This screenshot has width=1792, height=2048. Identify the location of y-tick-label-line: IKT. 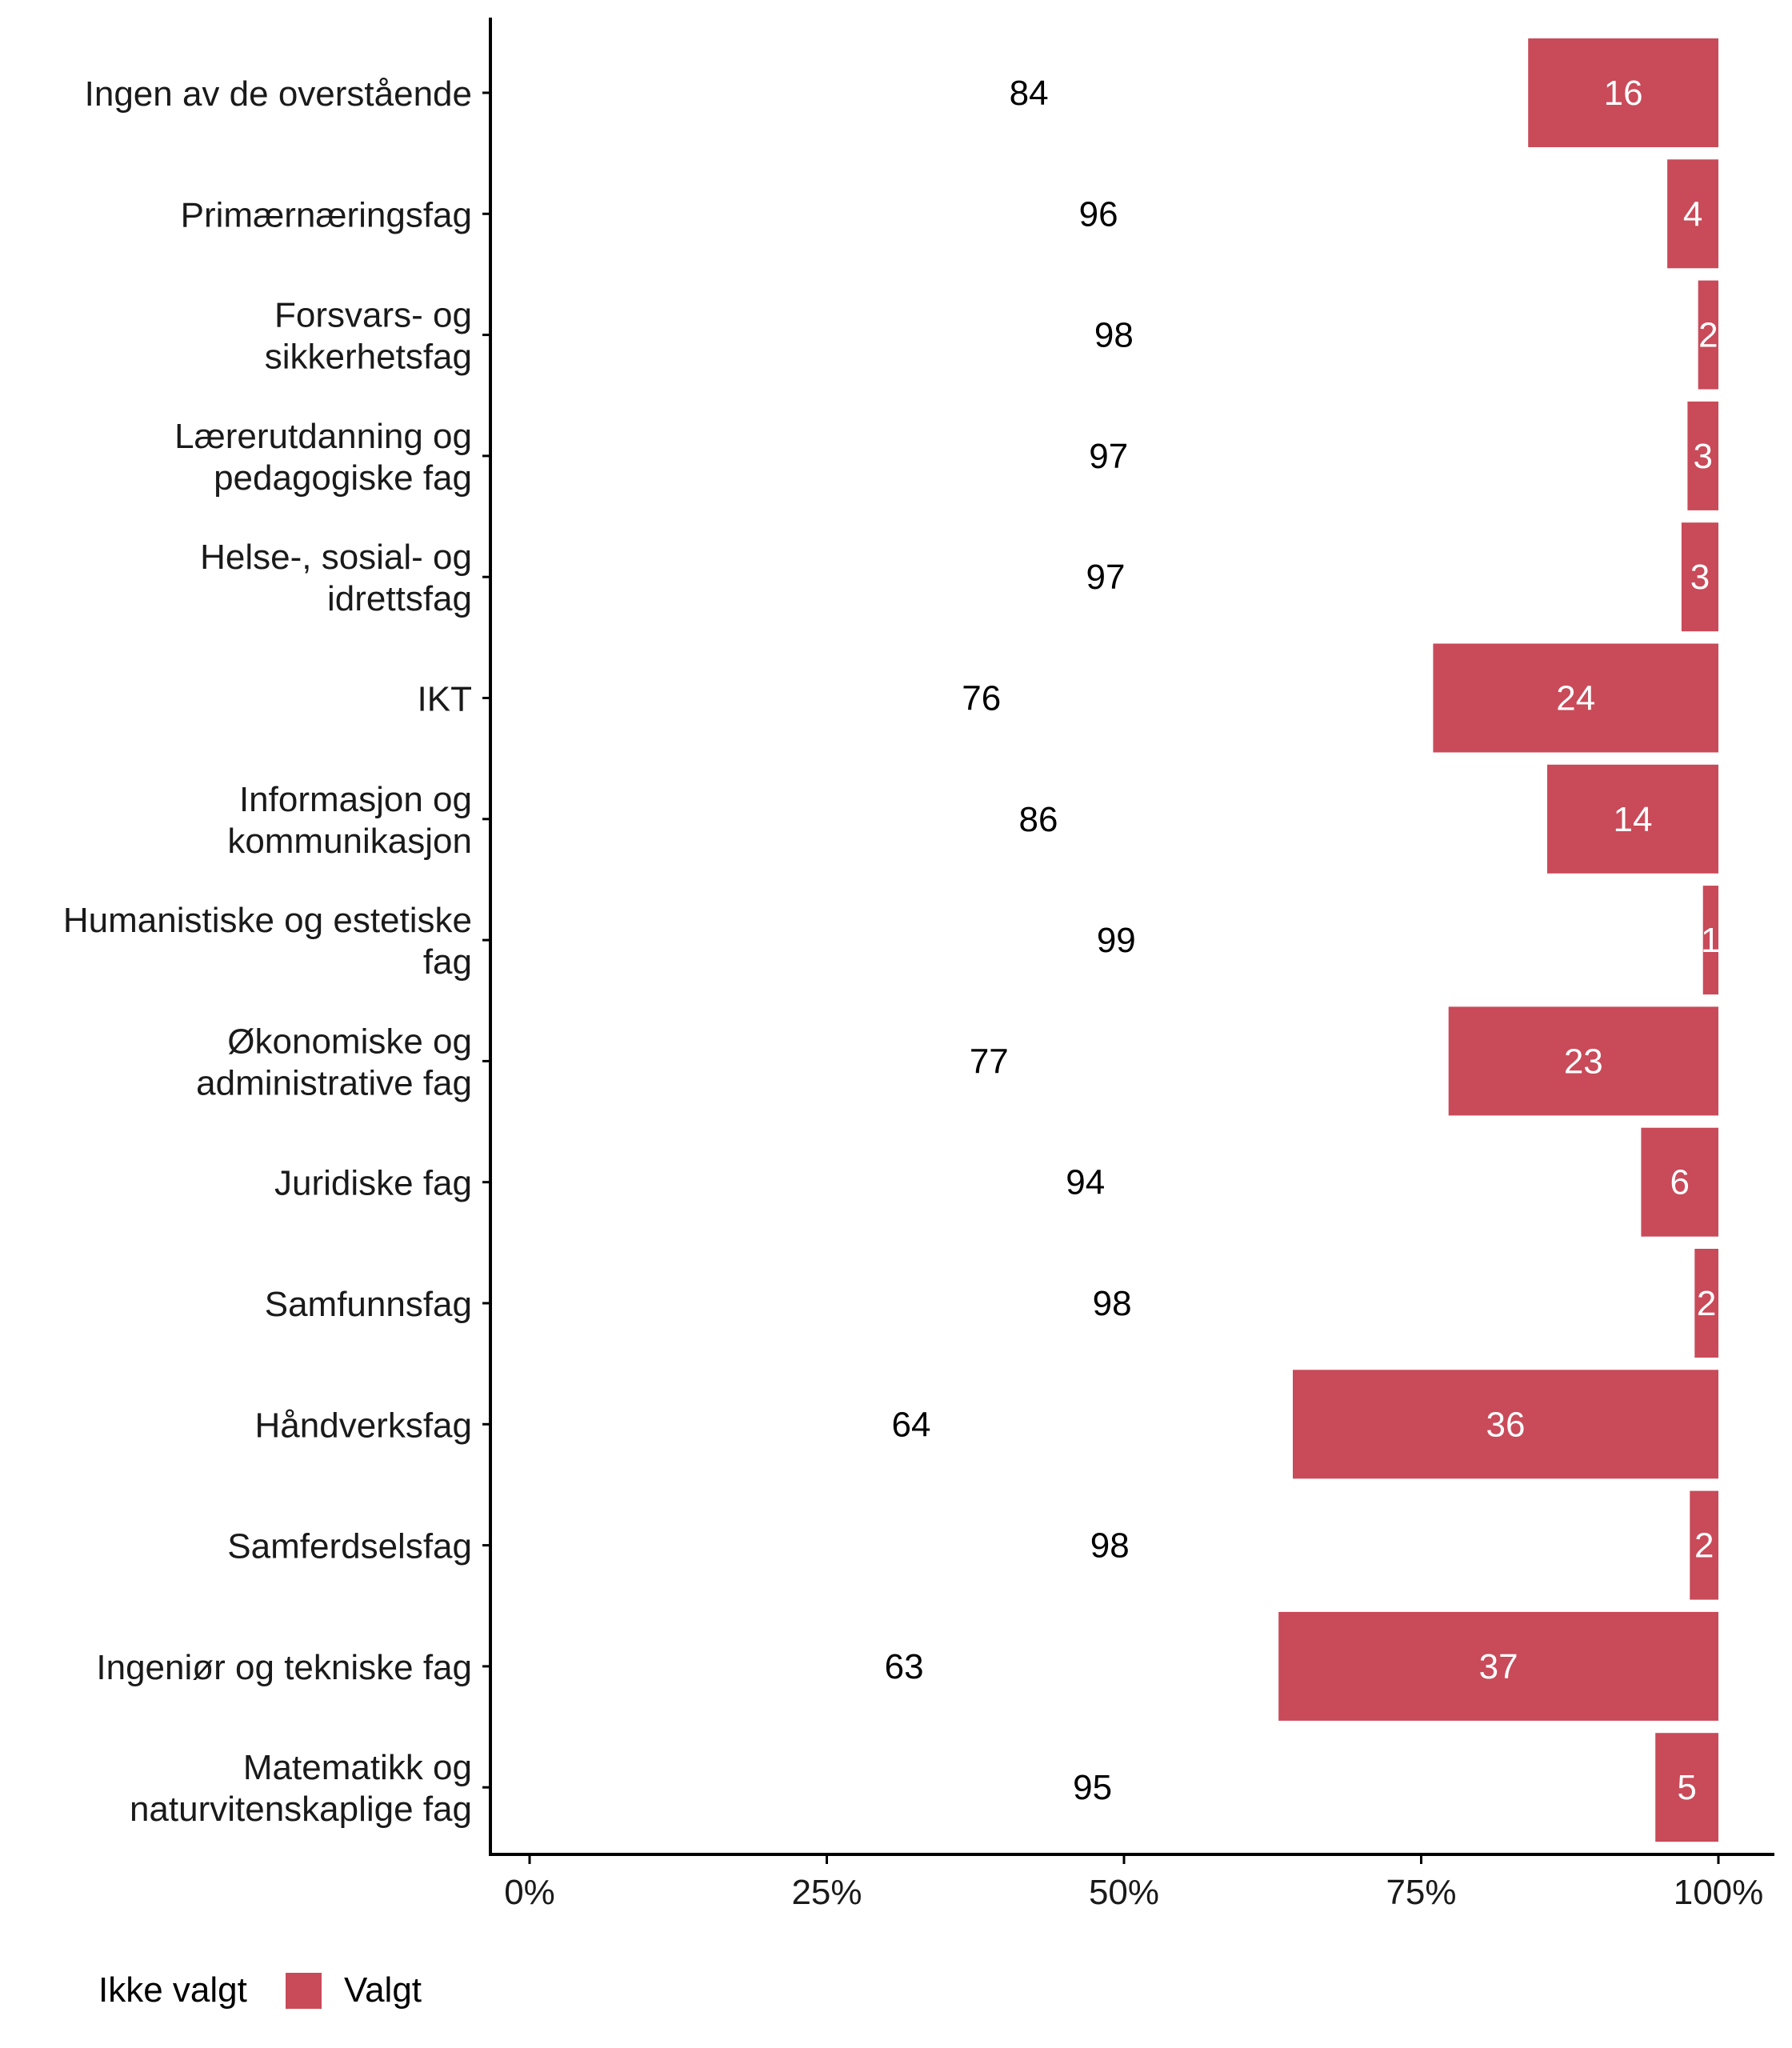
(445, 699).